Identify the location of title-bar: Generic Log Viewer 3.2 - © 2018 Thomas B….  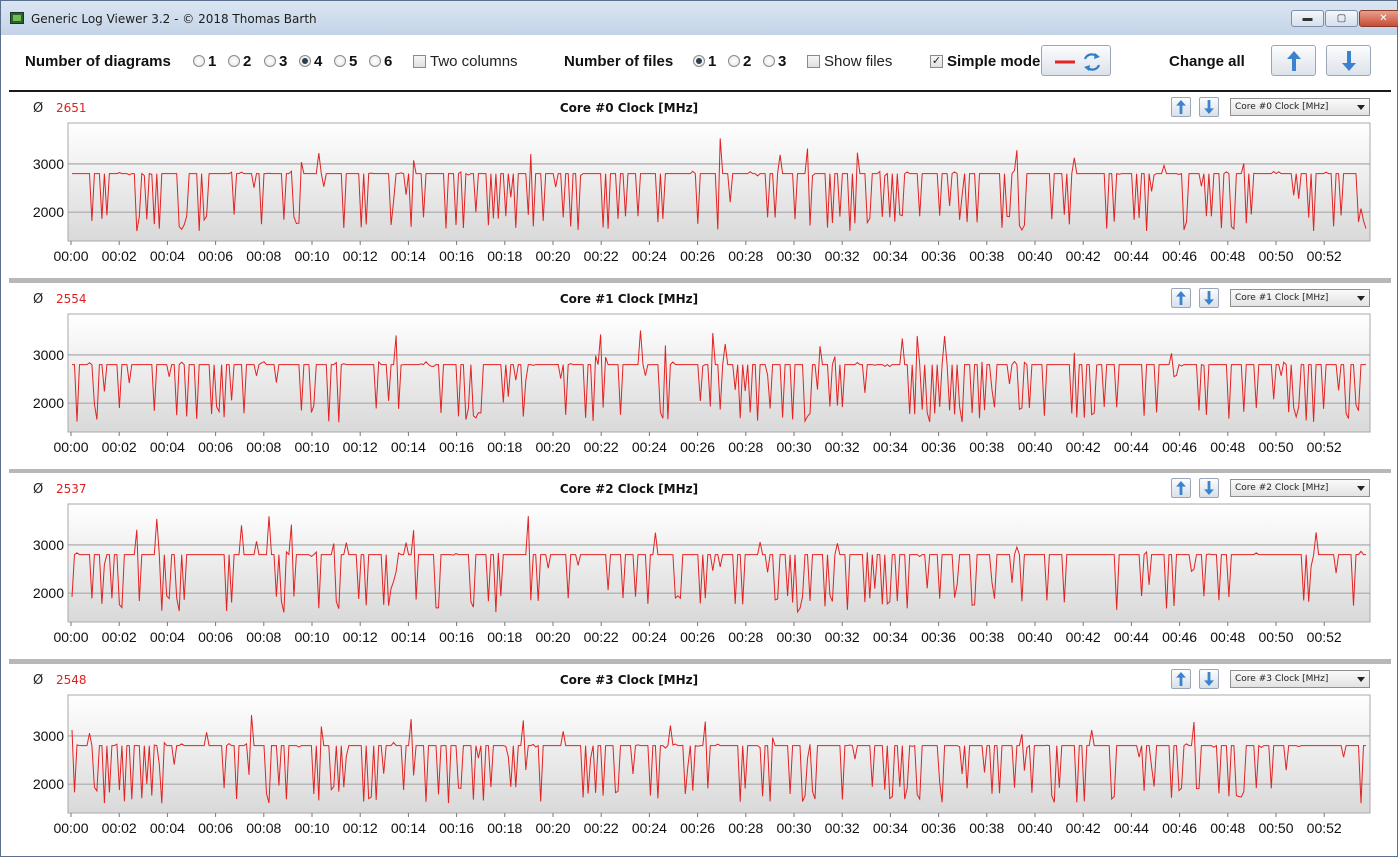
(699, 18).